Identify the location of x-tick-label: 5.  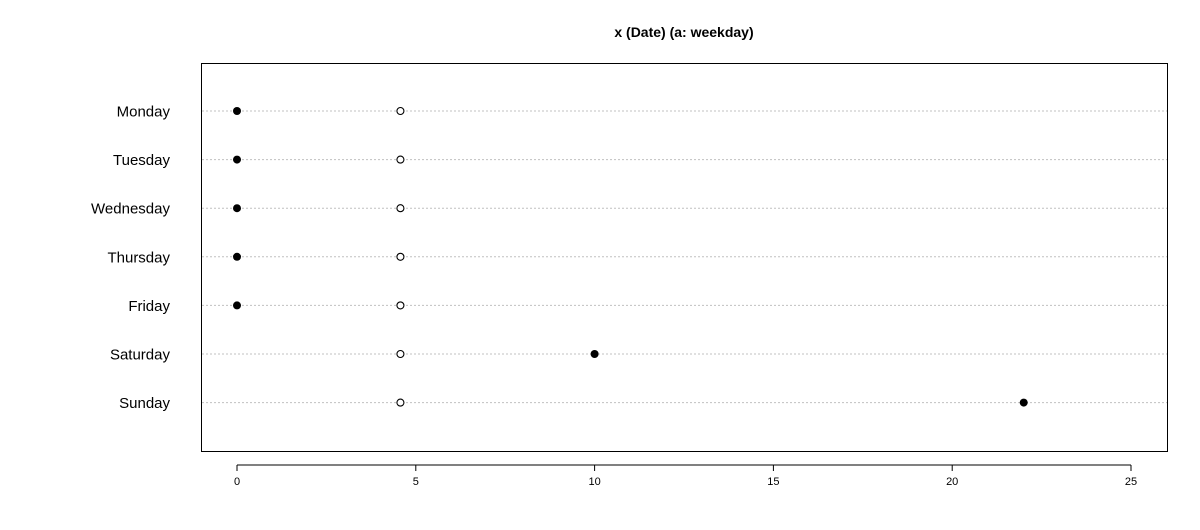
(416, 482).